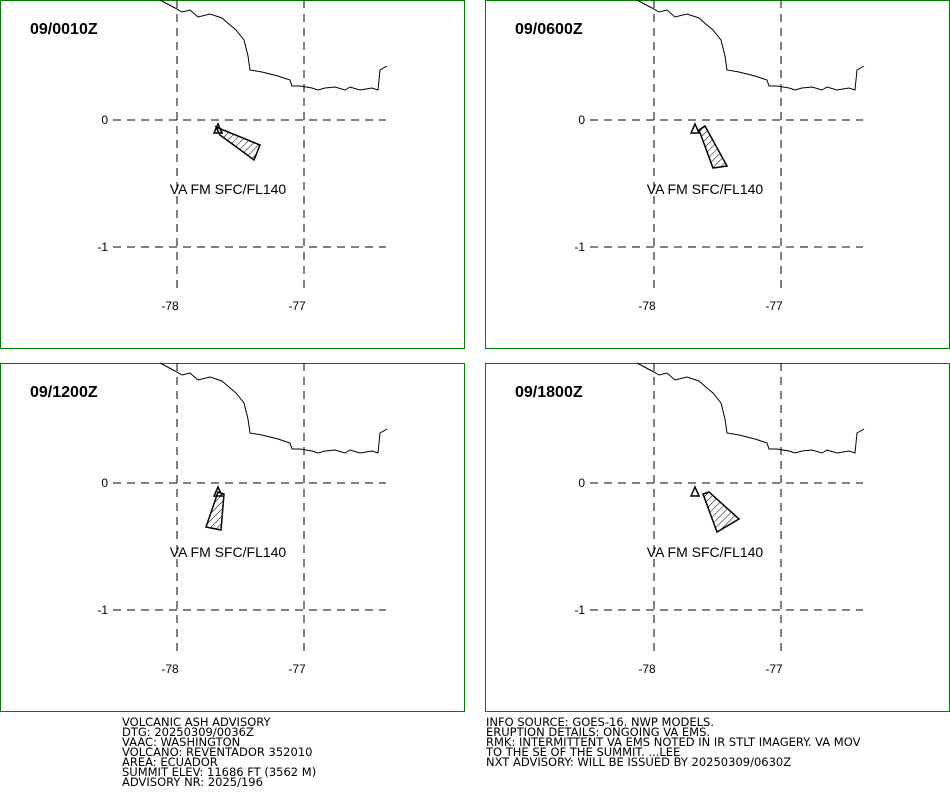 Image resolution: width=950 pixels, height=812 pixels. Describe the element at coordinates (582, 752) in the screenshot. I see `advisory-line: TO THE SE OF THE SUMMIT. ...LEE` at that location.